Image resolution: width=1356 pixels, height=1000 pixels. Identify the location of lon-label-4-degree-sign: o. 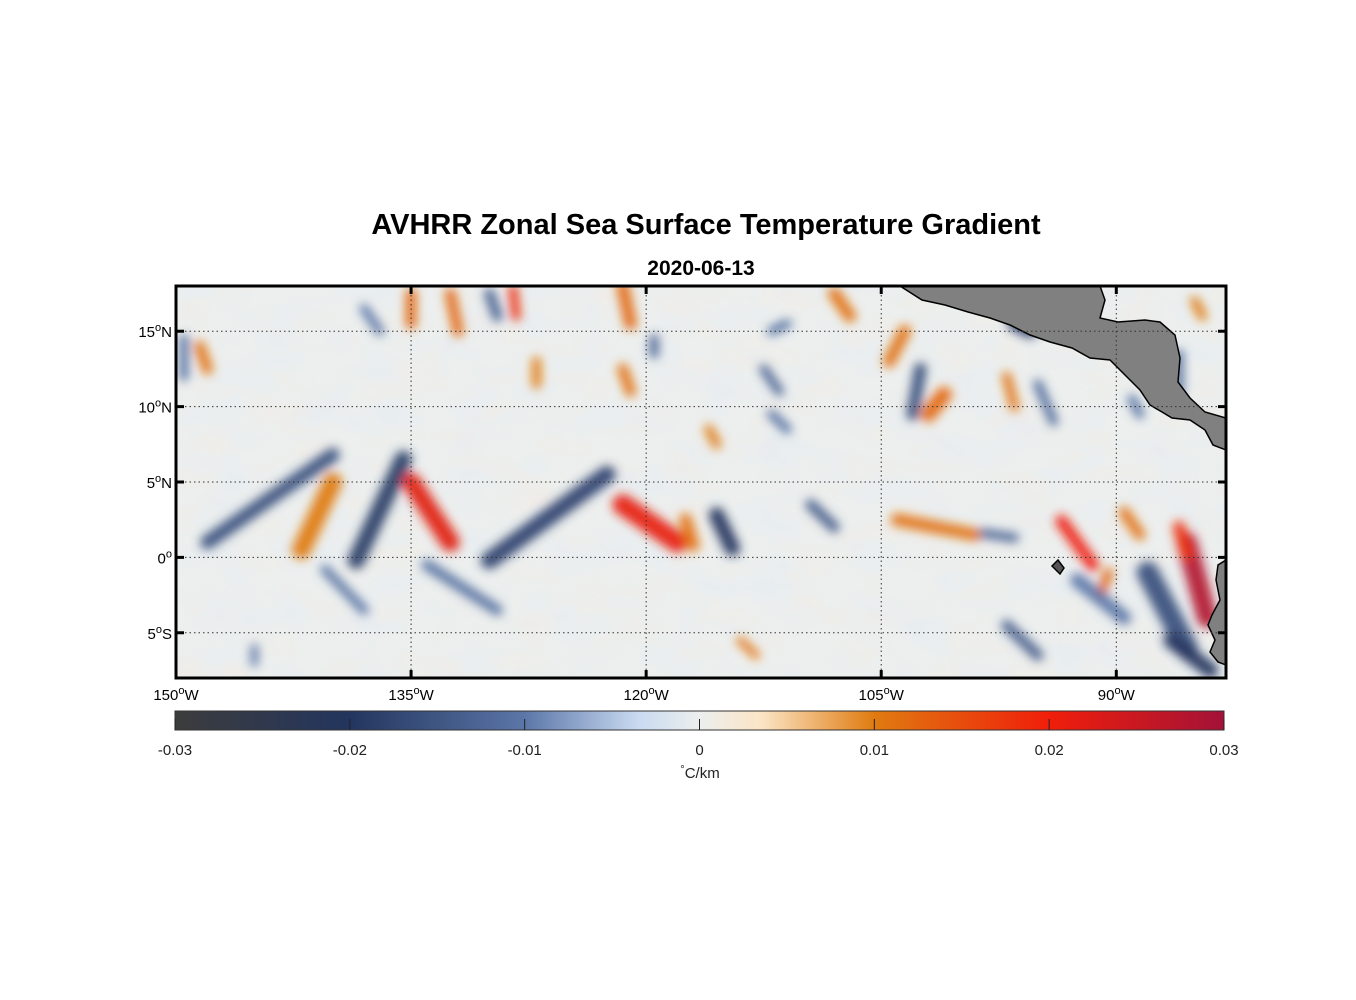
(1117, 691).